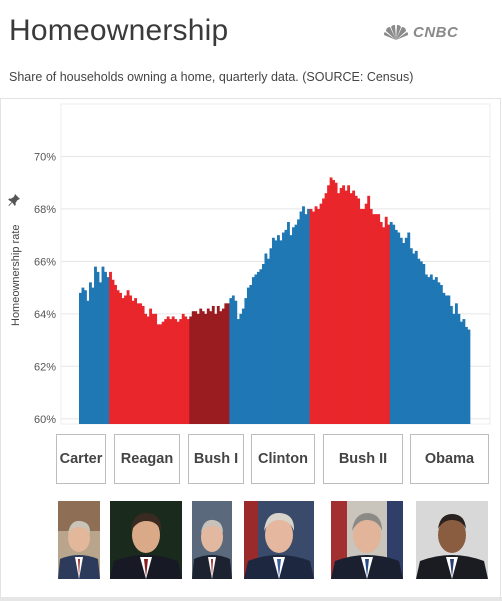  What do you see at coordinates (279, 540) in the screenshot?
I see `clinton-portrait` at bounding box center [279, 540].